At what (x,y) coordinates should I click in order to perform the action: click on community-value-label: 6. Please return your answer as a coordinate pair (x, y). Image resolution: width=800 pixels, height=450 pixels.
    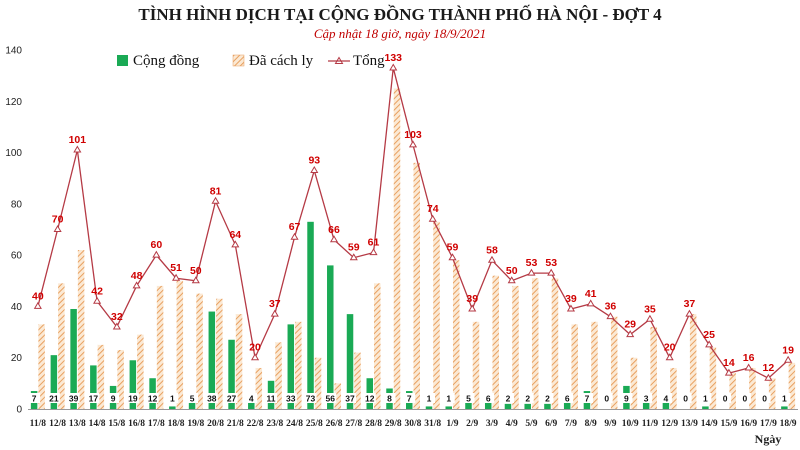
    Looking at the image, I should click on (488, 399).